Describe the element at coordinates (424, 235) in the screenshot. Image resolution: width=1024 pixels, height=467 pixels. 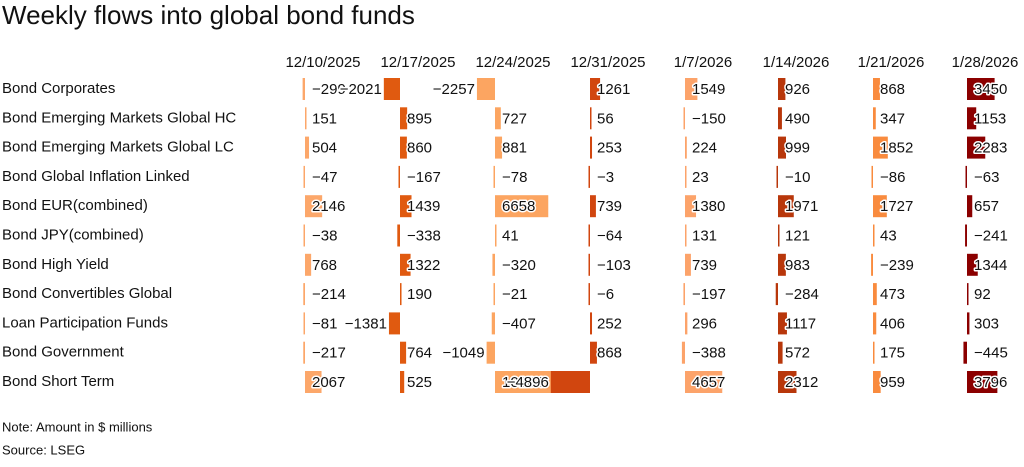
I see `value-label: −338` at that location.